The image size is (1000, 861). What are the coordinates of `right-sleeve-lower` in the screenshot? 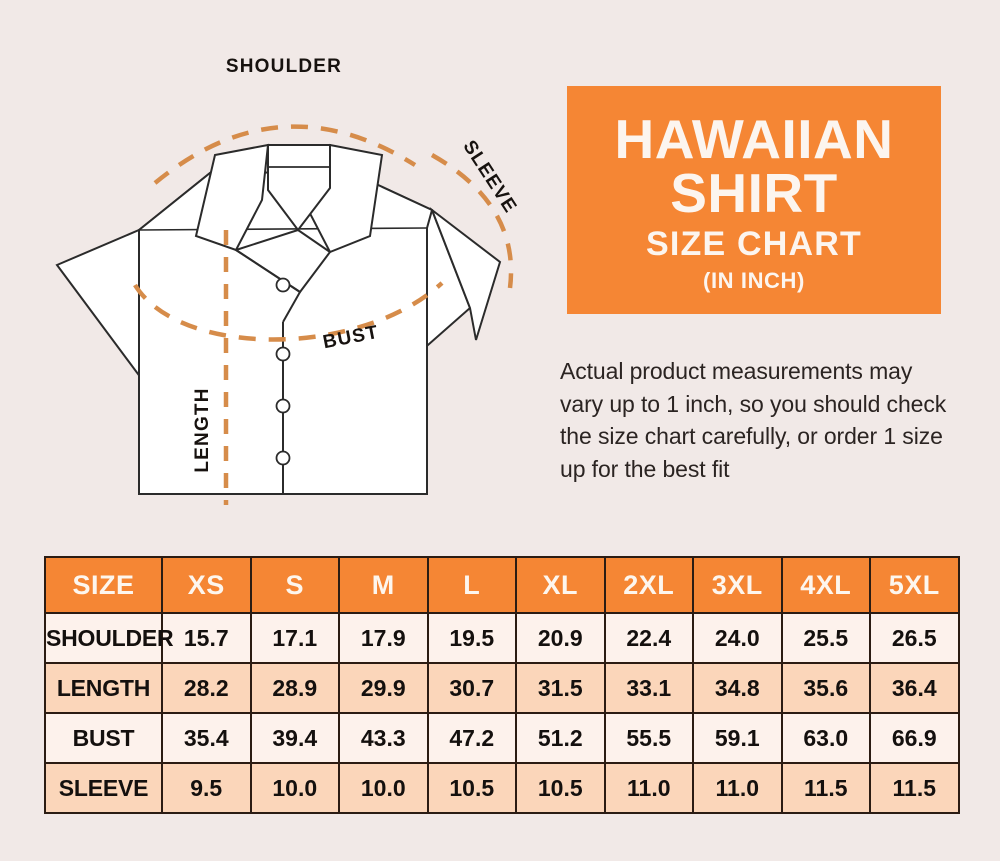 It's located at (465, 274).